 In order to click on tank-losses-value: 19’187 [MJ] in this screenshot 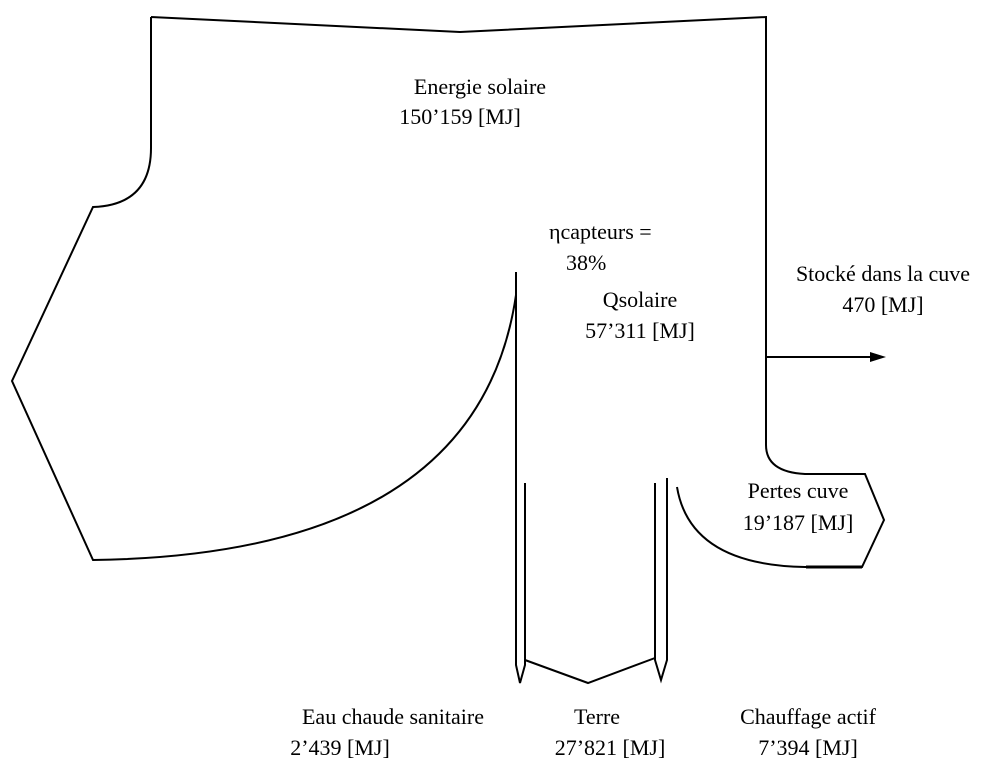, I will do `click(798, 522)`.